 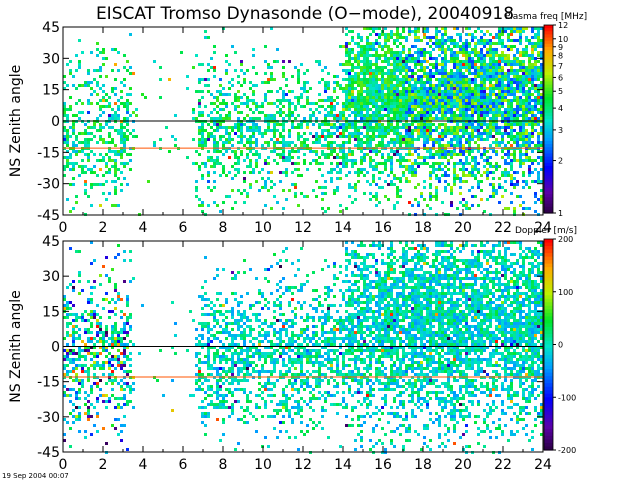 What do you see at coordinates (560, 77) in the screenshot?
I see `colorbar-tick-label: 6` at bounding box center [560, 77].